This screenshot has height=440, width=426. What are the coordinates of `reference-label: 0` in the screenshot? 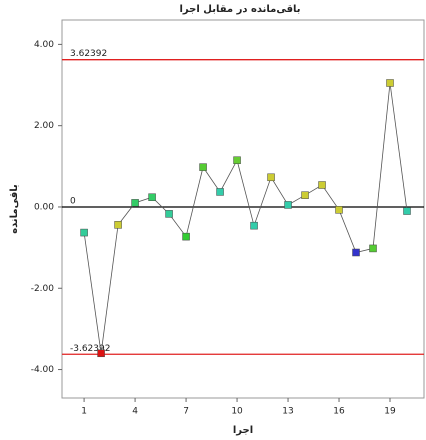 It's located at (73, 201).